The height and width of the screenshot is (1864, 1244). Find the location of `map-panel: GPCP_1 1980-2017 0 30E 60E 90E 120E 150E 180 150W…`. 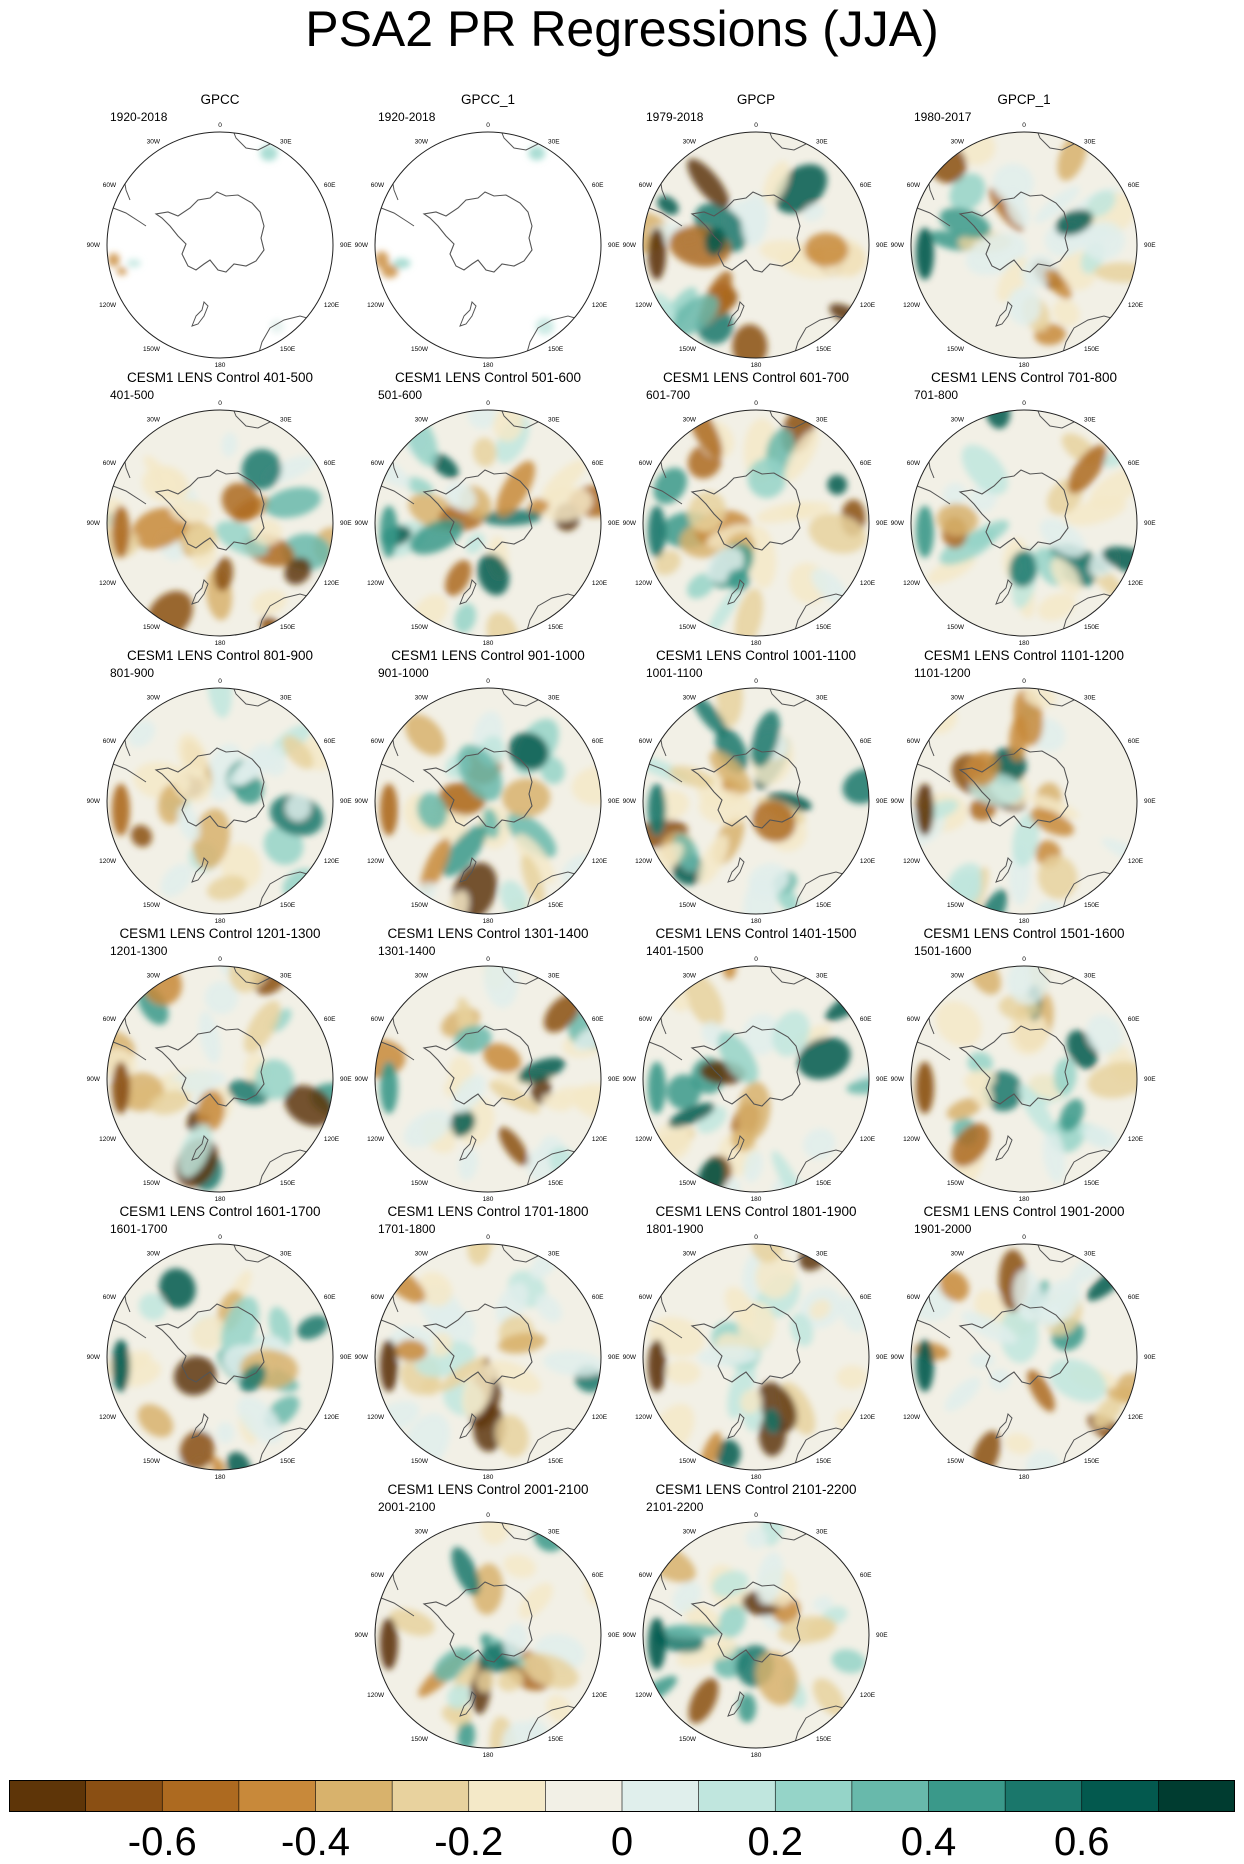

map-panel: GPCP_1 1980-2017 0 30E 60E 90E 120E 150E 180 150W… is located at coordinates (1024, 231).